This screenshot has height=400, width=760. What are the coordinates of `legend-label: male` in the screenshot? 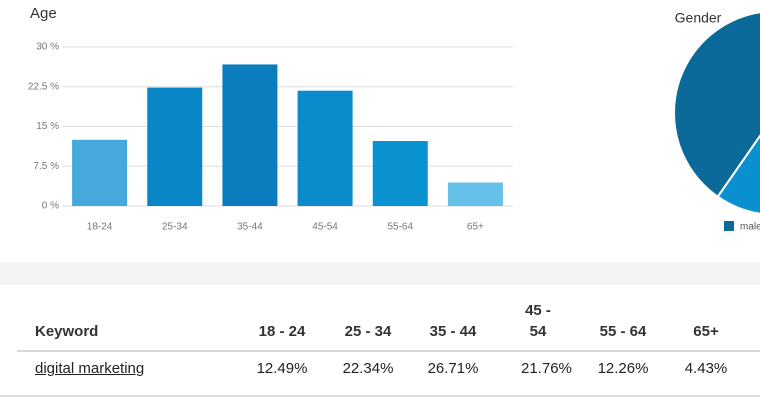 It's located at (750, 227).